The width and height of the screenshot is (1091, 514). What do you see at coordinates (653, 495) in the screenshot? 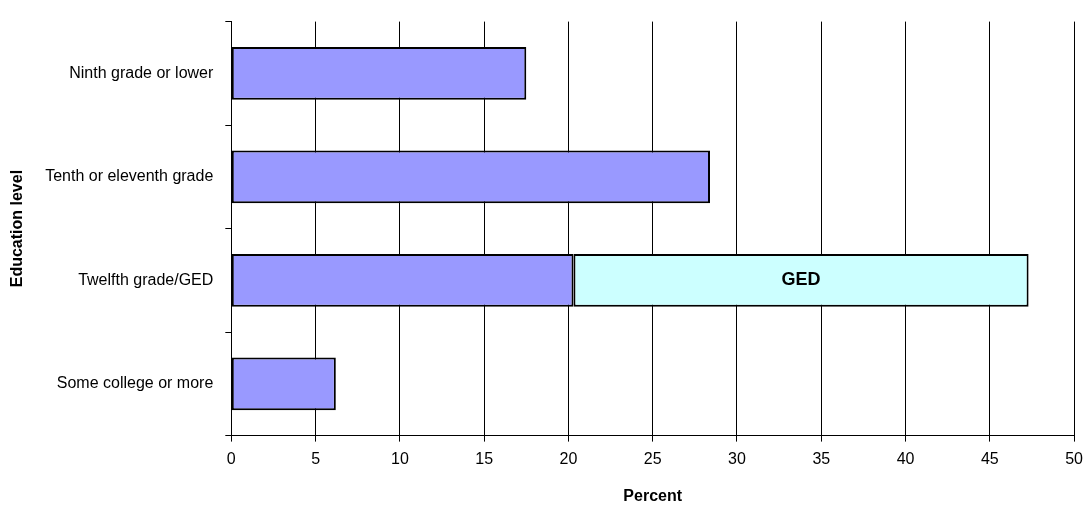
I see `x-axis-title: Percent` at bounding box center [653, 495].